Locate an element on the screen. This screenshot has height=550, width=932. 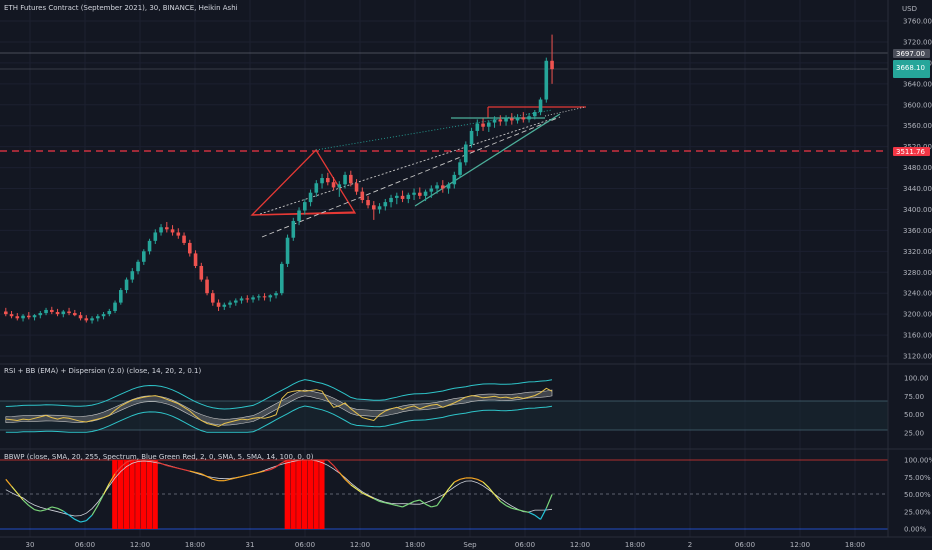
bbwp-tick-label: 0.00% is located at coordinates (915, 530).